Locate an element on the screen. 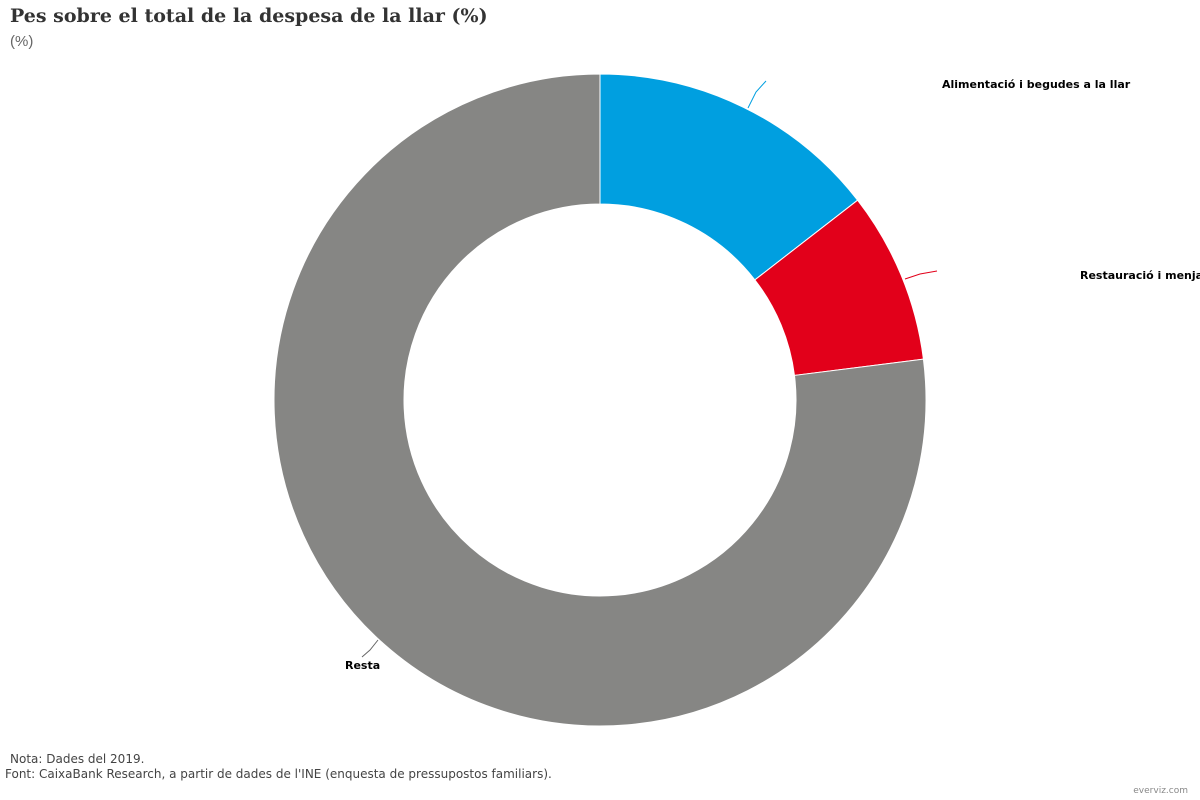 This screenshot has height=800, width=1200. chart-subtitle: (%) is located at coordinates (22, 41).